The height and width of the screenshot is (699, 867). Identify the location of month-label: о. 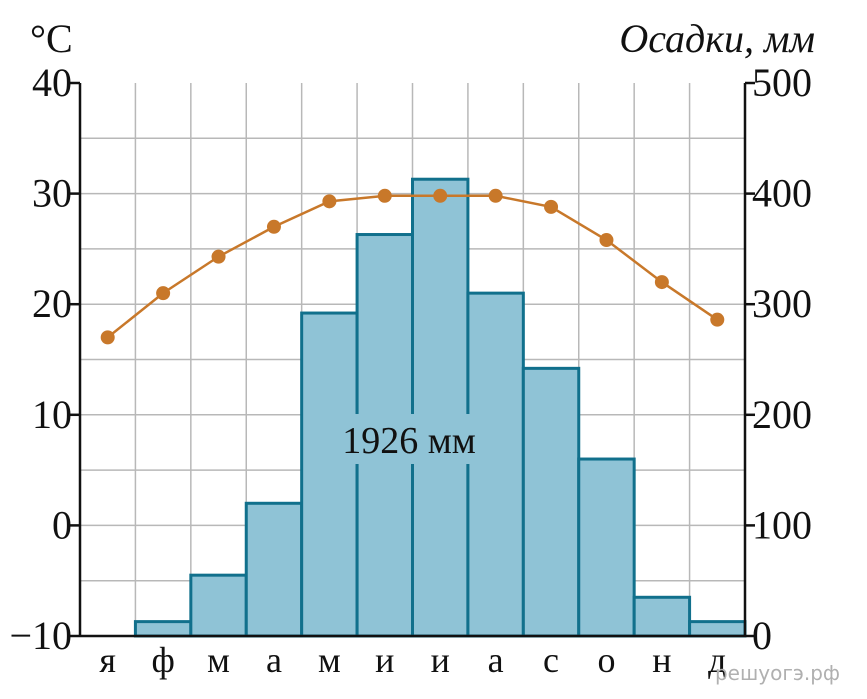
(606, 660).